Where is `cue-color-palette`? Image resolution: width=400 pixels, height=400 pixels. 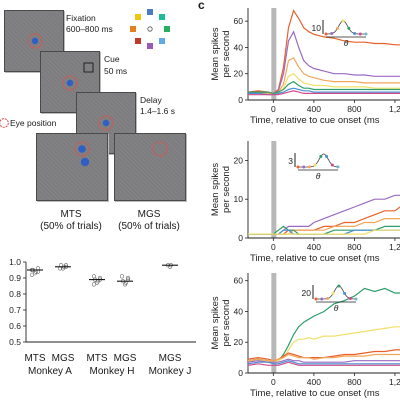
cue-color-palette is located at coordinates (150, 29).